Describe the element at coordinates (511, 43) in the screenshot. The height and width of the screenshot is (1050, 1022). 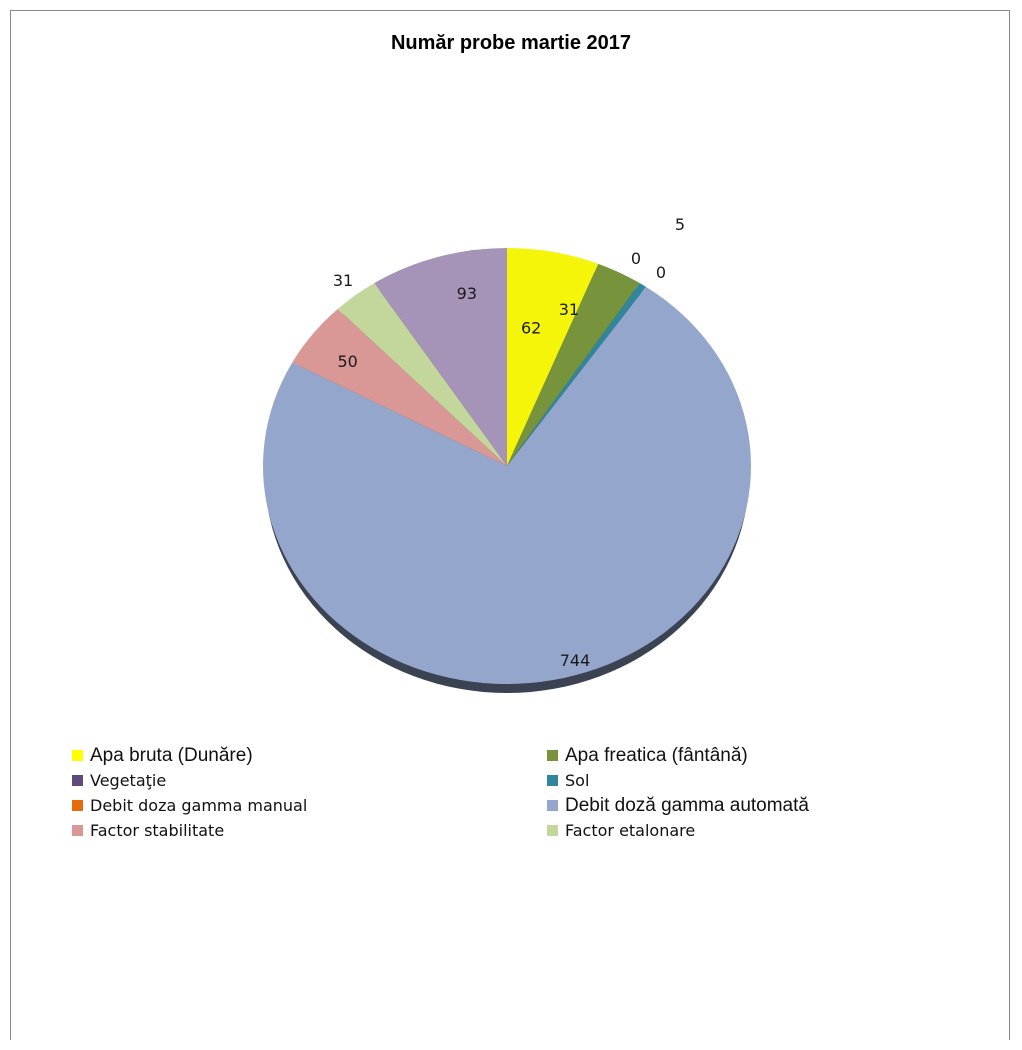
I see `chart-title: Număr probe martie 2017` at that location.